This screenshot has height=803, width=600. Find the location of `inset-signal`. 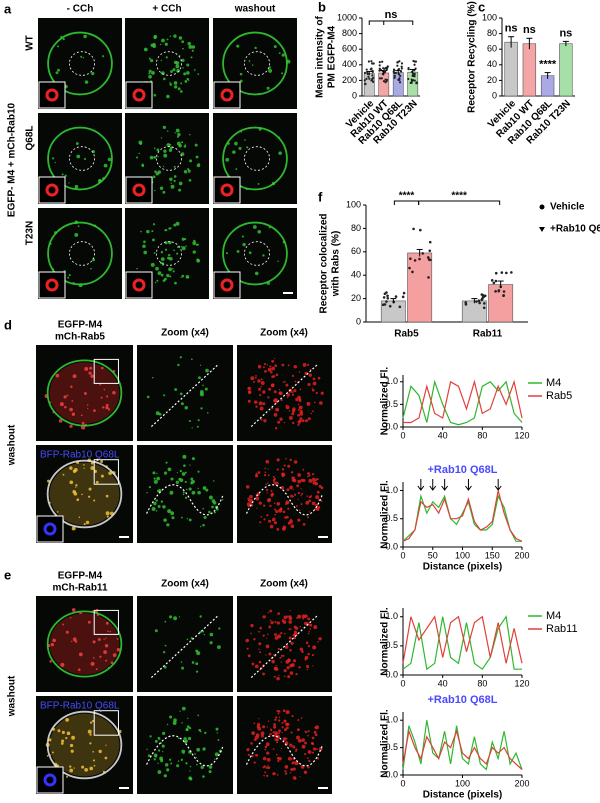

inset-signal is located at coordinates (139, 285).